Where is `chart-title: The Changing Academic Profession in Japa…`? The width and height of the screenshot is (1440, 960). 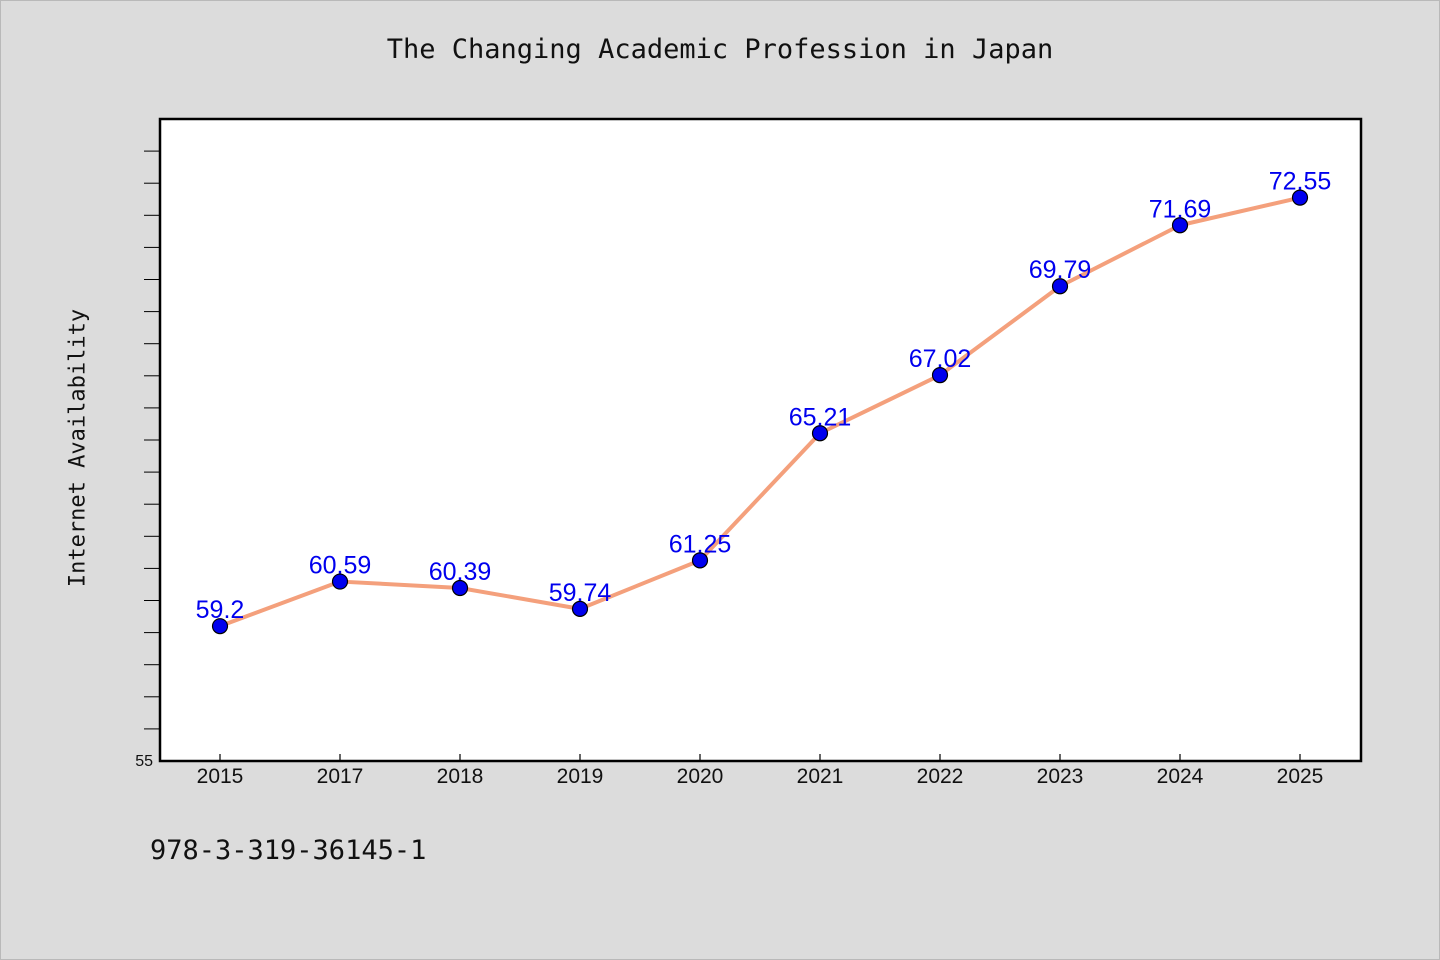
chart-title: The Changing Academic Profession in Japa… is located at coordinates (720, 49).